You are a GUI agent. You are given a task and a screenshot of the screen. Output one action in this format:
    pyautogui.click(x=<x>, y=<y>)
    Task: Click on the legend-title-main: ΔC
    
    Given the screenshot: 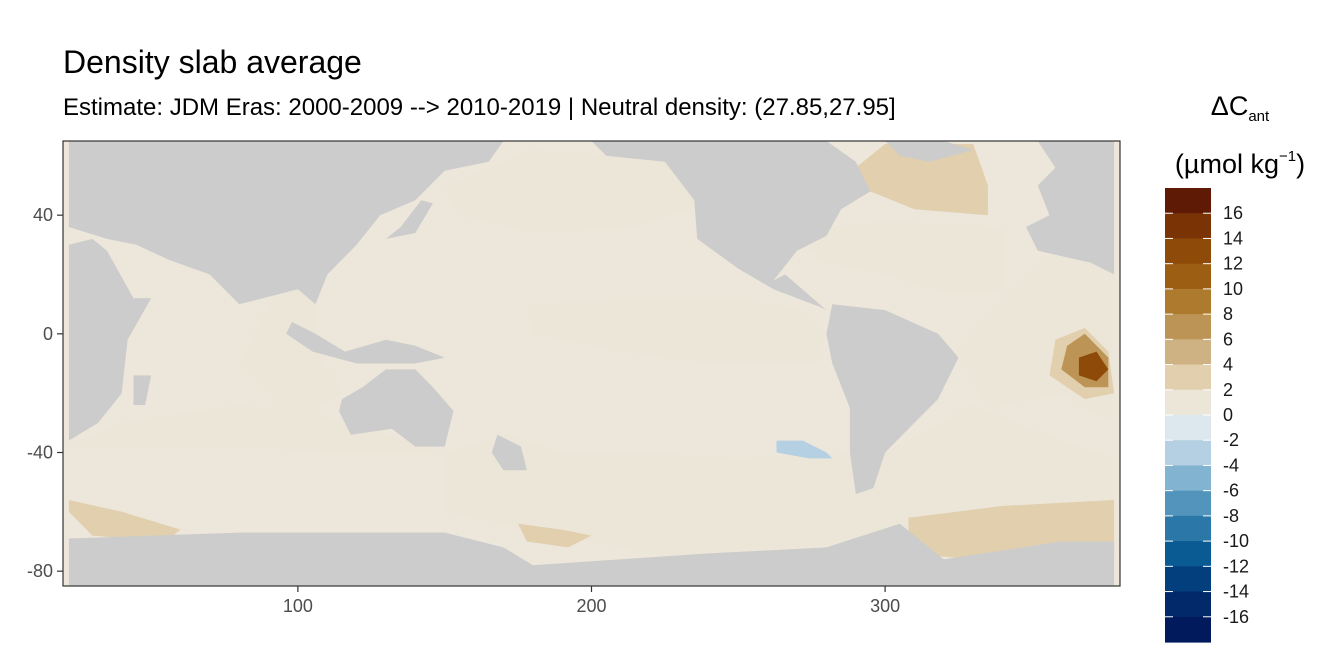 What is the action you would take?
    pyautogui.click(x=1229, y=106)
    